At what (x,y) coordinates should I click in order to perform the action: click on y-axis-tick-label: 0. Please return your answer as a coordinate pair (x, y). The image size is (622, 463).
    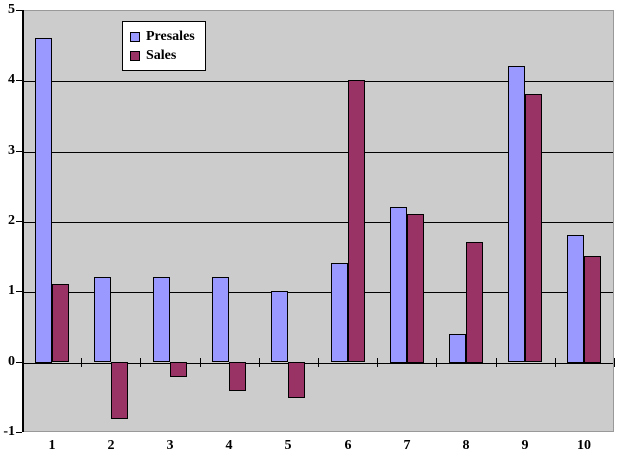
    Looking at the image, I should click on (11, 361).